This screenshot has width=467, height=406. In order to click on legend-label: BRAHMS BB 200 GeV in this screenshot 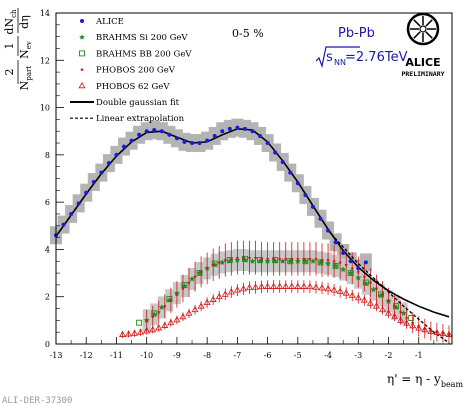, I will do `click(144, 54)`.